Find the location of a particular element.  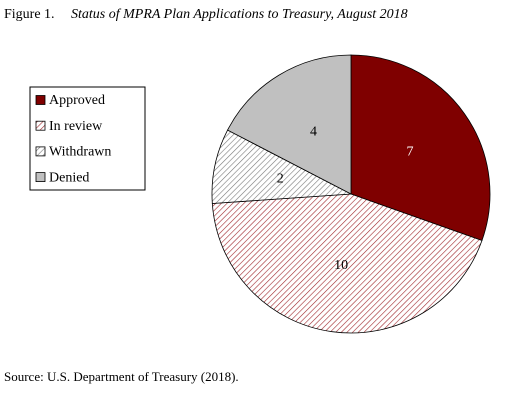

value-label: 2 is located at coordinates (280, 179).